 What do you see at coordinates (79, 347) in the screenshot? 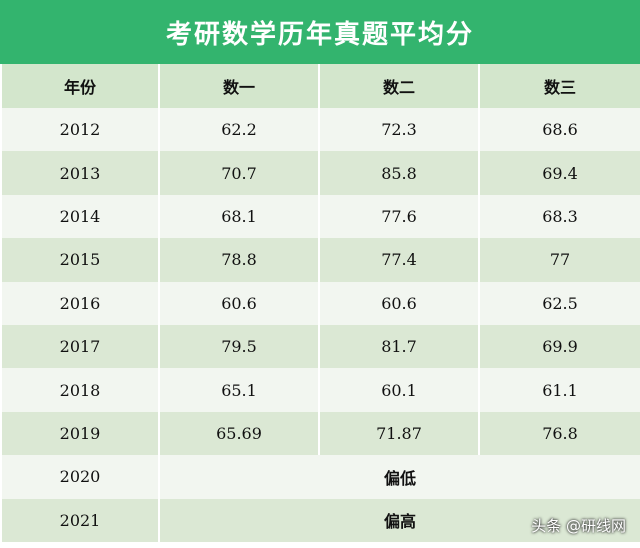
I see `table-cell: 2017` at bounding box center [79, 347].